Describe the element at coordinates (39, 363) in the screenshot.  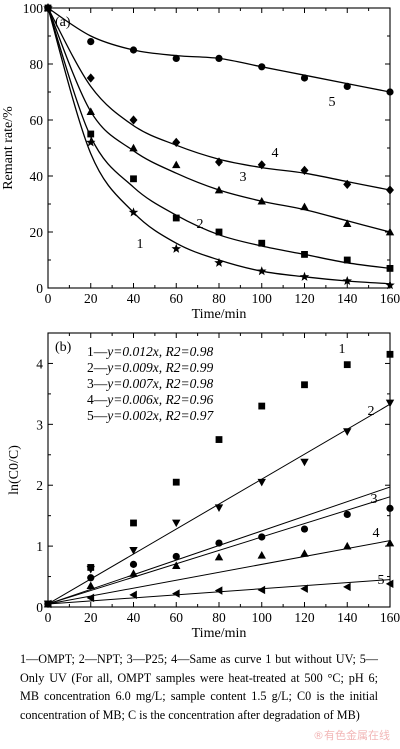
I see `panel-b-y-tick-label: 4` at that location.